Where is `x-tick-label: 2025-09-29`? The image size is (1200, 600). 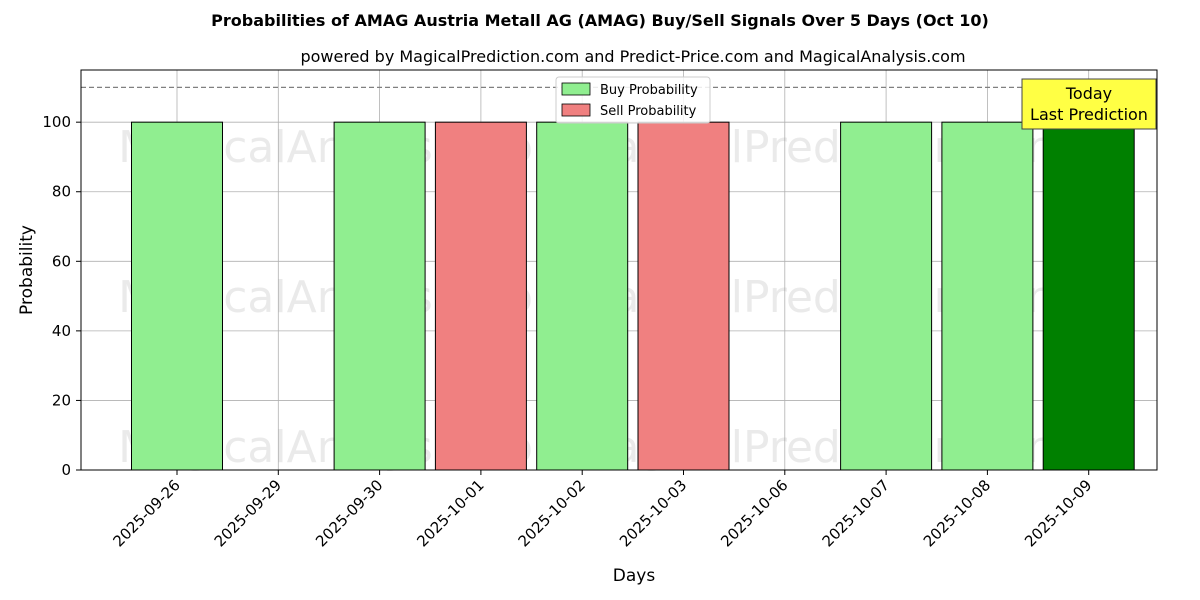 x-tick-label: 2025-09-29 is located at coordinates (248, 513).